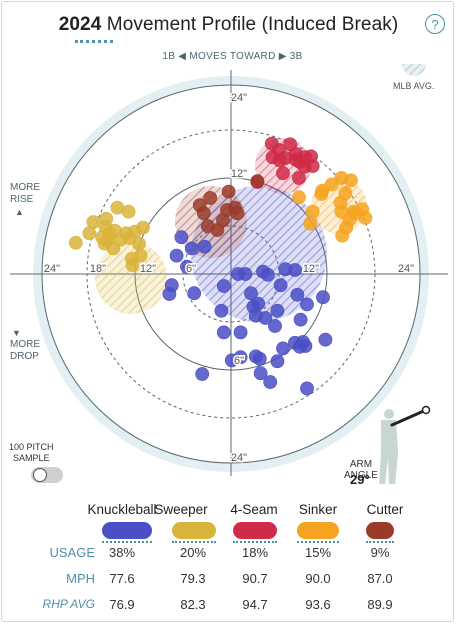  What do you see at coordinates (19, 212) in the screenshot?
I see `up-arrow-icon: ▲` at bounding box center [19, 212].